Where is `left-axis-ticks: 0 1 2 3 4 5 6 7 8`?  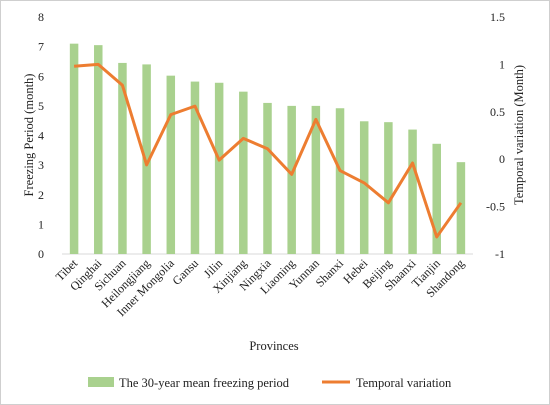
left-axis-ticks: 0 1 2 3 4 5 6 7 8 is located at coordinates (41, 135).